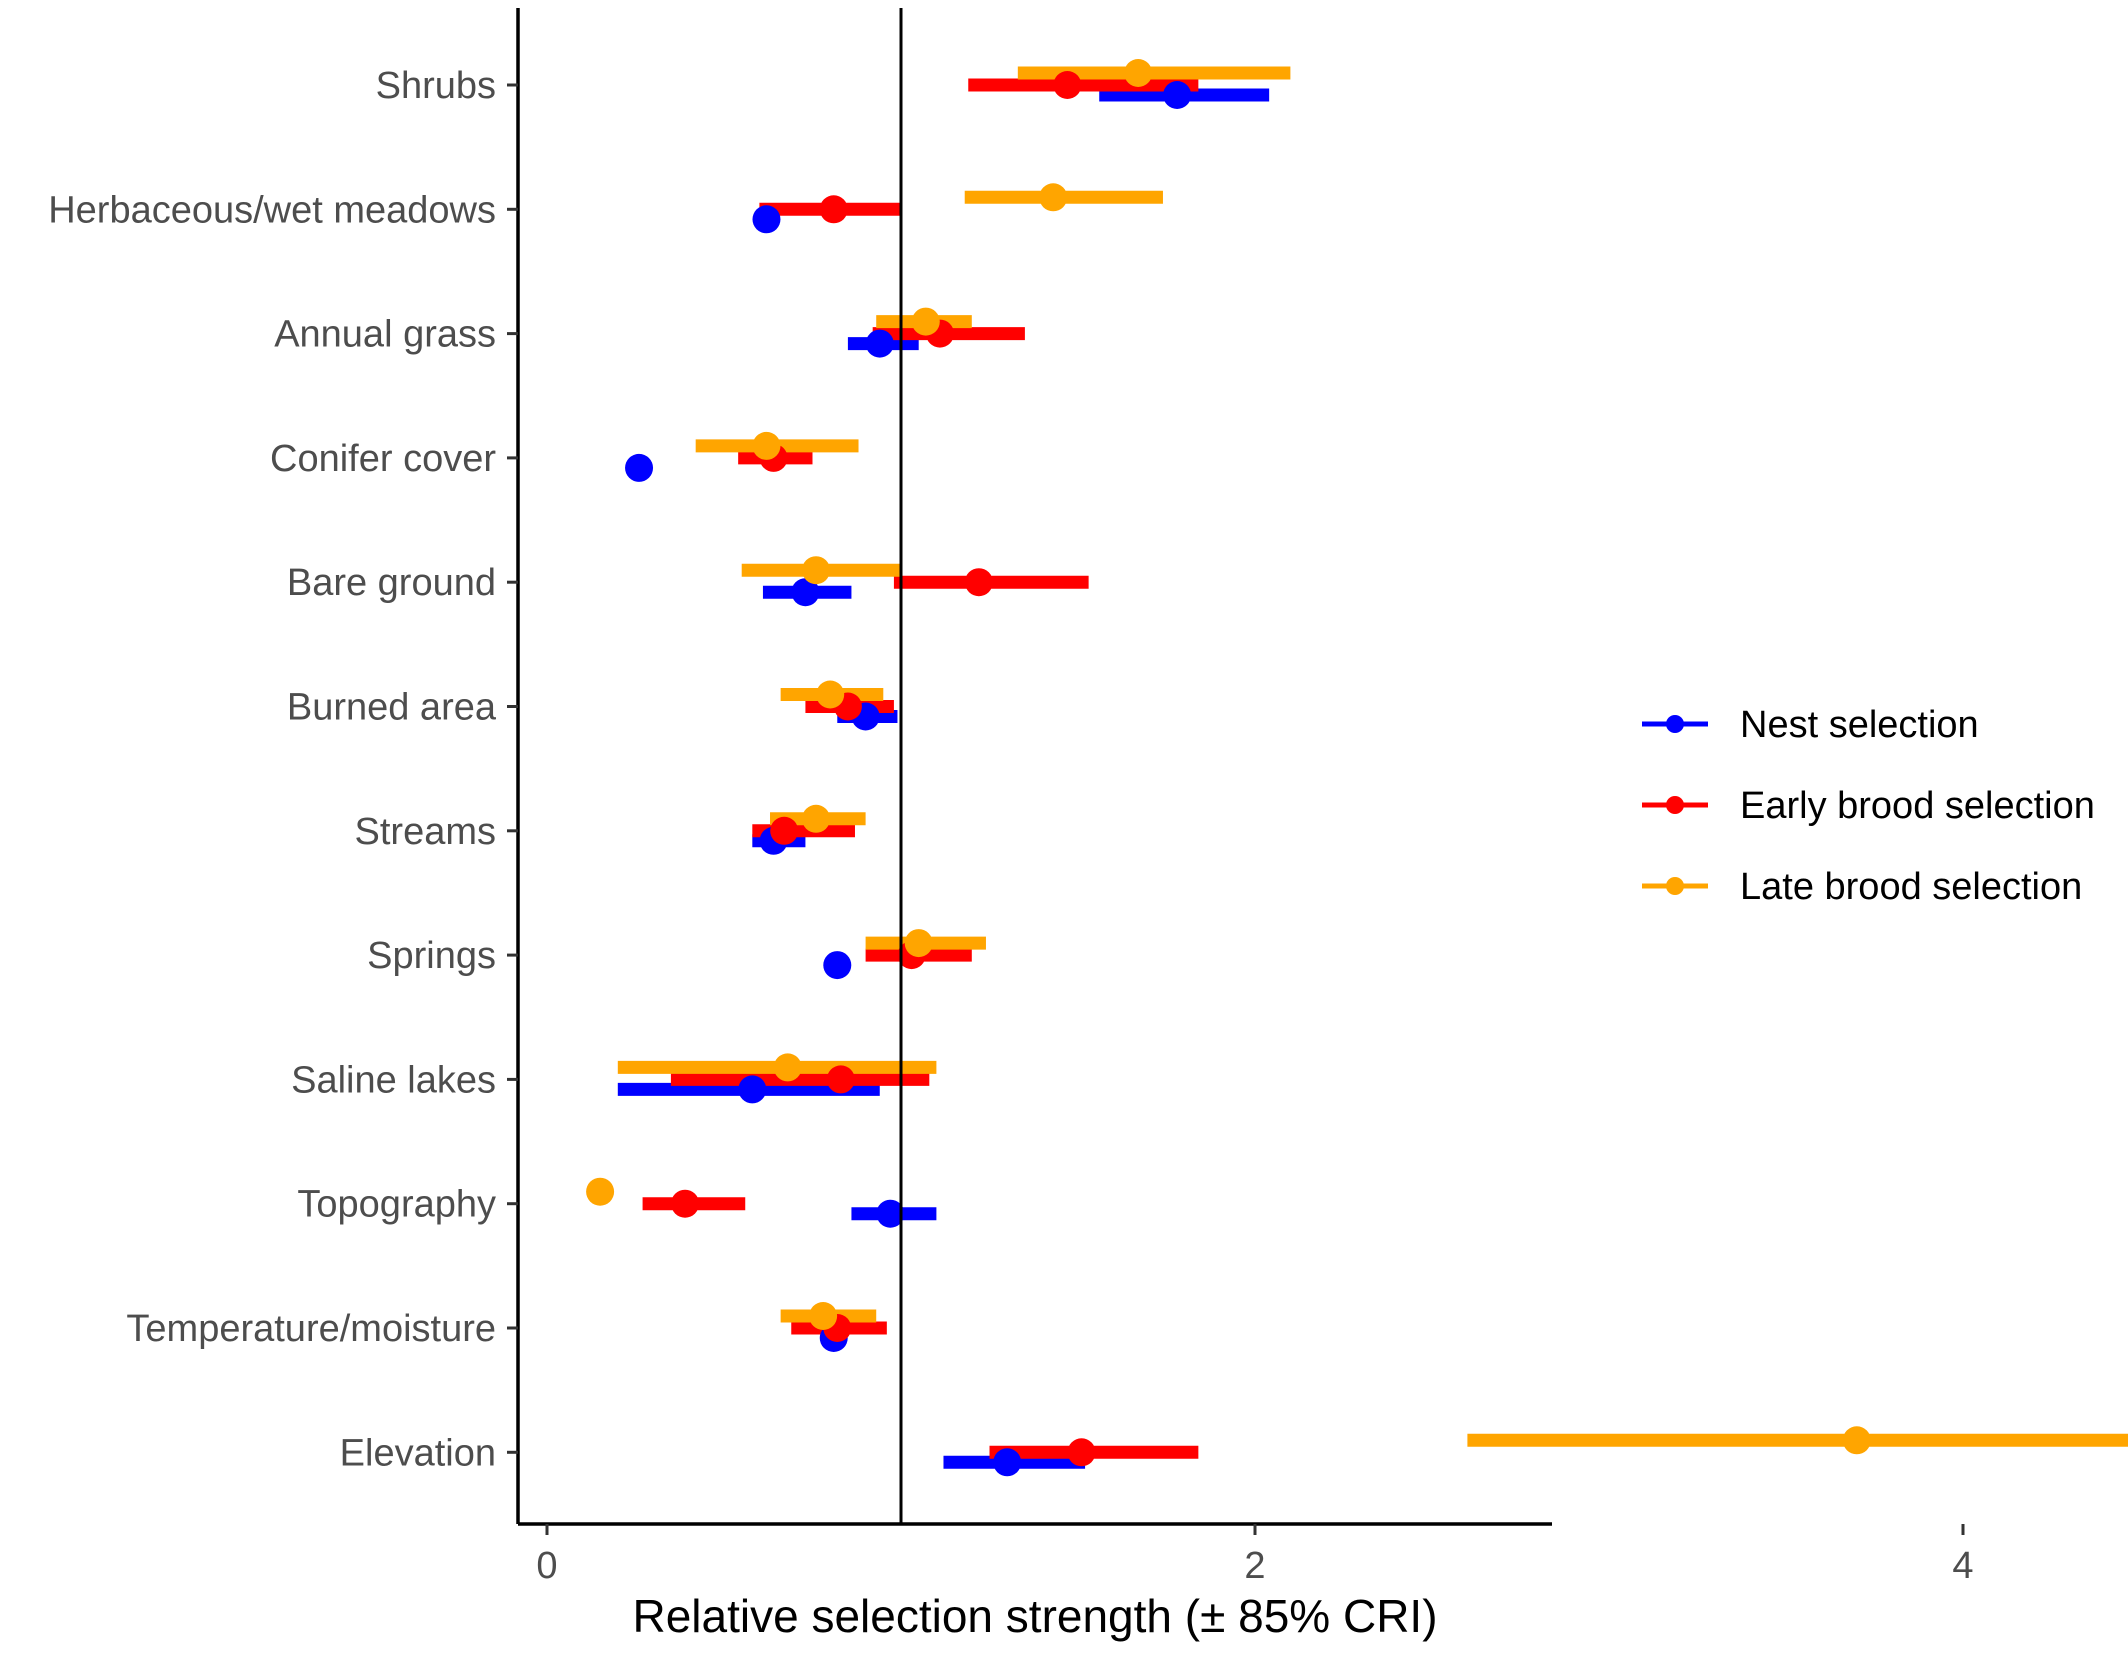 The width and height of the screenshot is (2128, 1658). Describe the element at coordinates (393, 1080) in the screenshot. I see `y-tick-label: Saline lakes` at that location.